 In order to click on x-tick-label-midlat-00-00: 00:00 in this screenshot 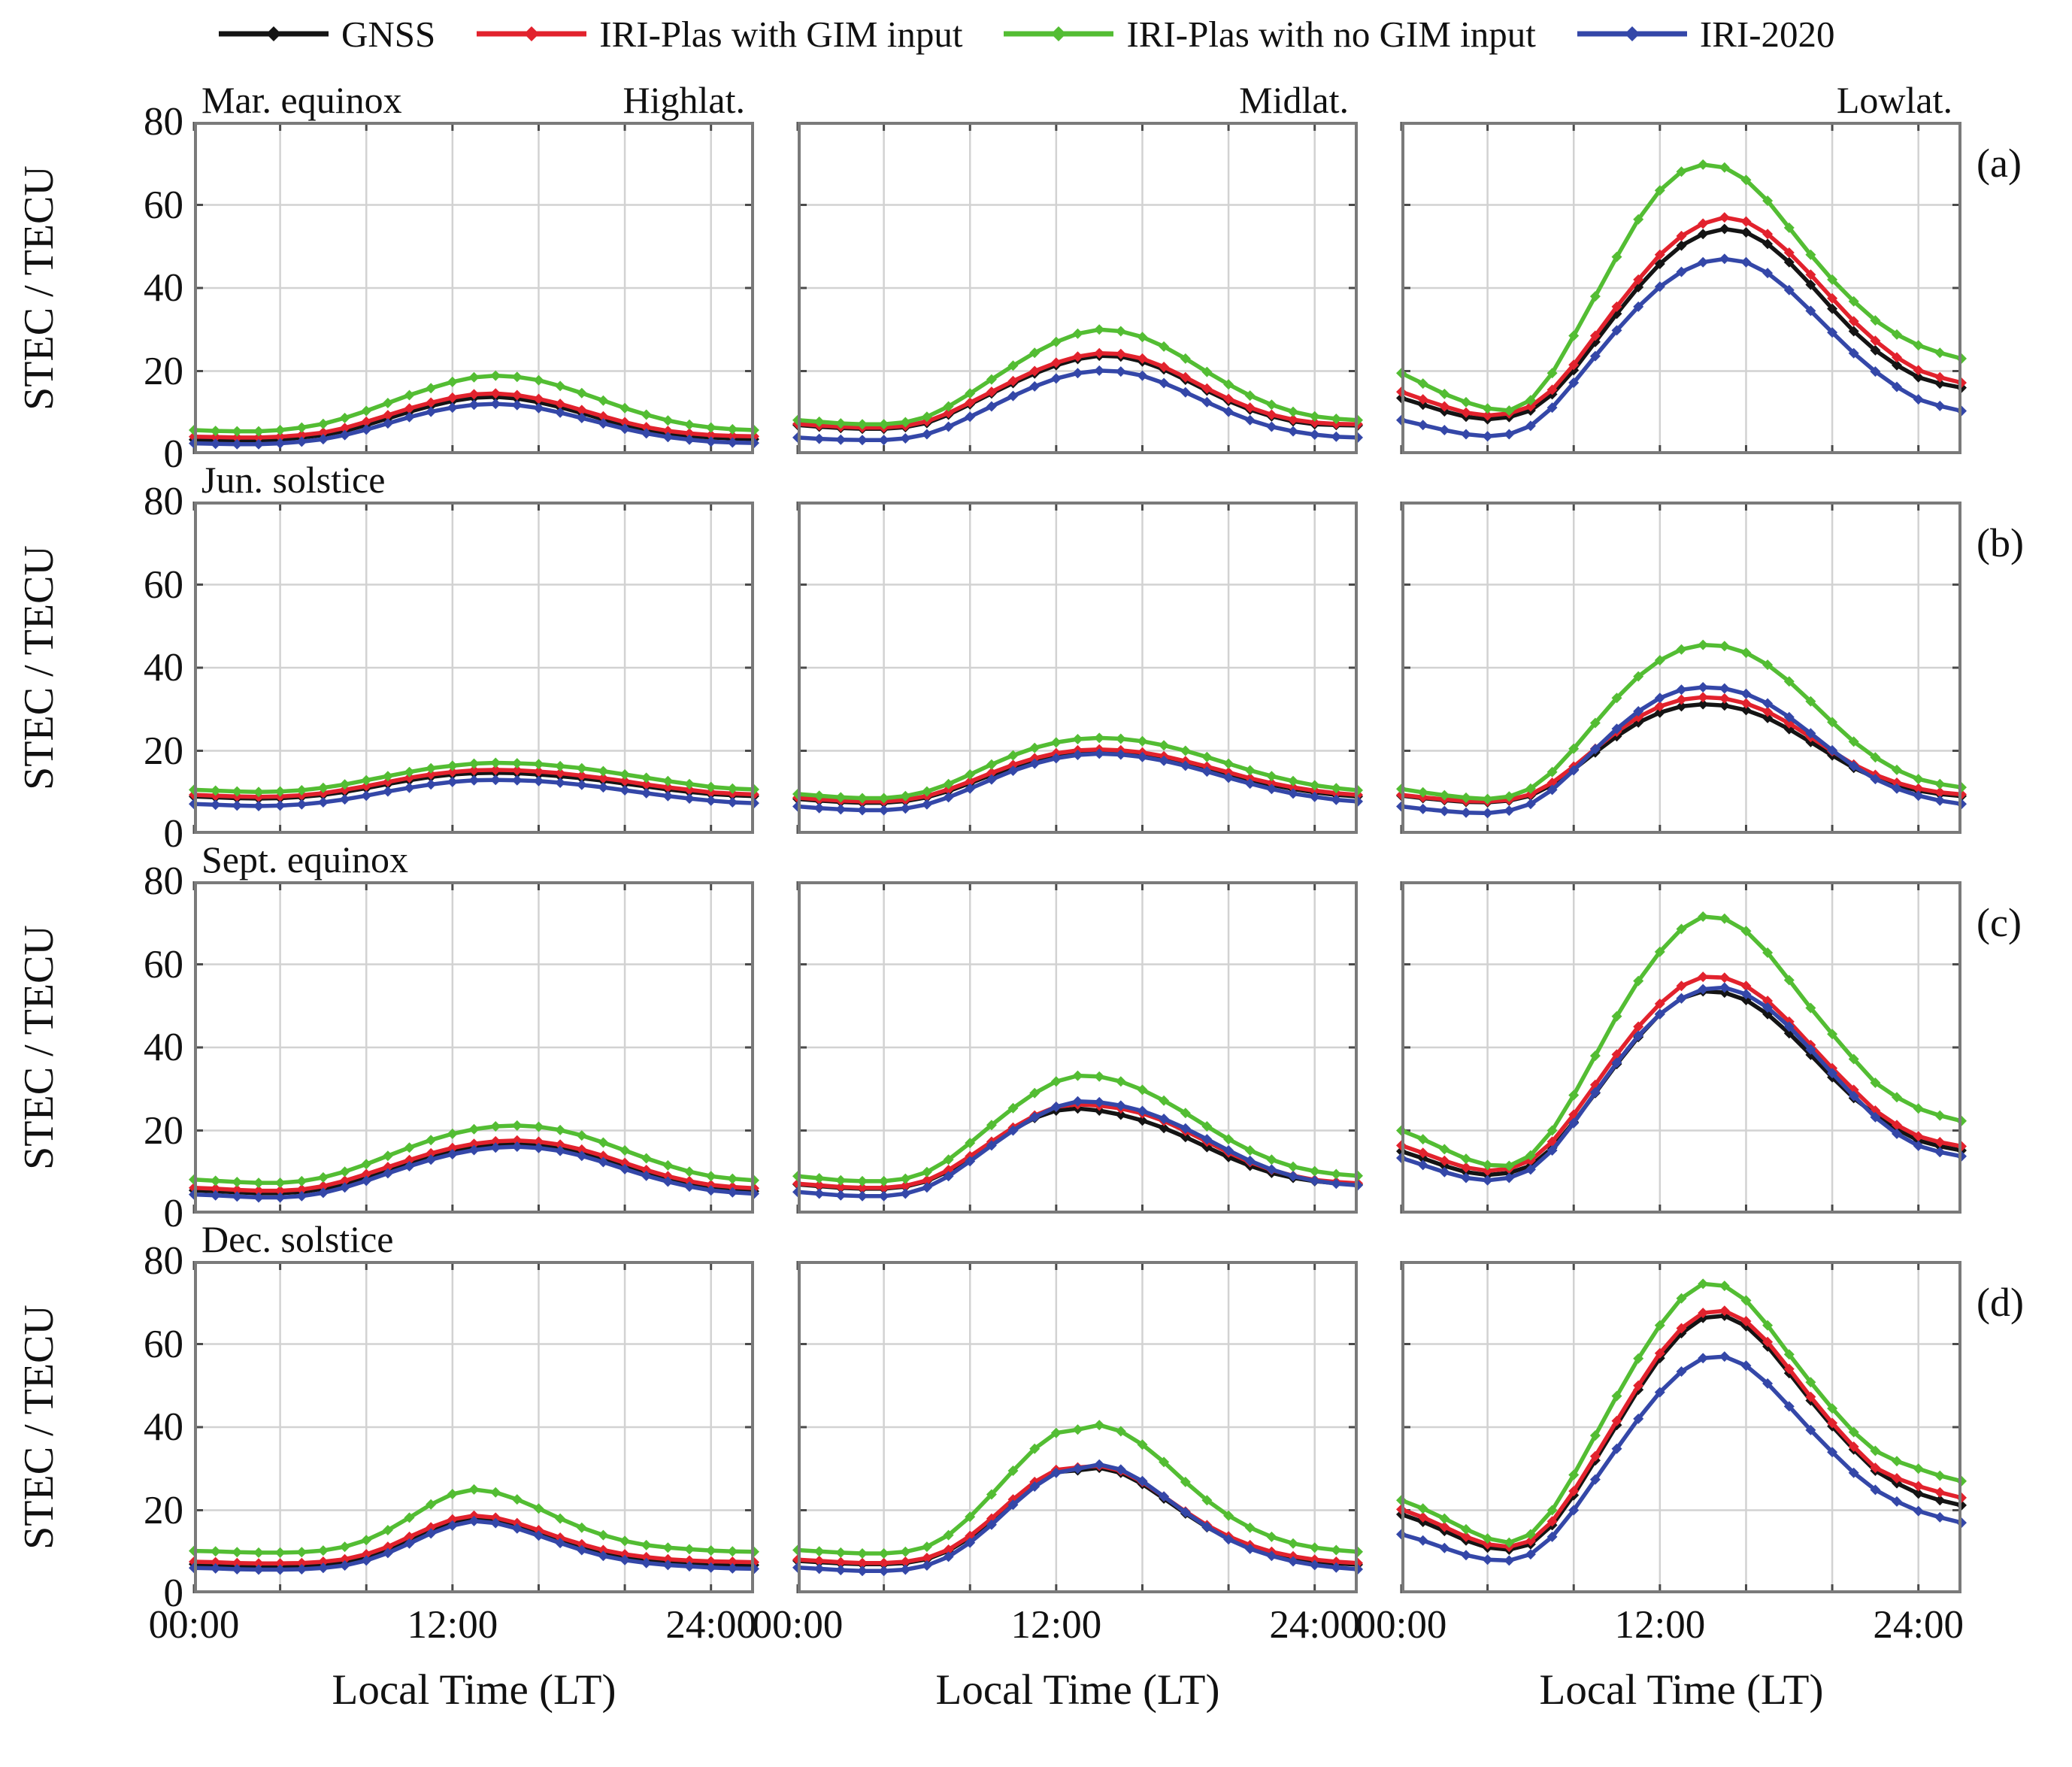, I will do `click(798, 1625)`.